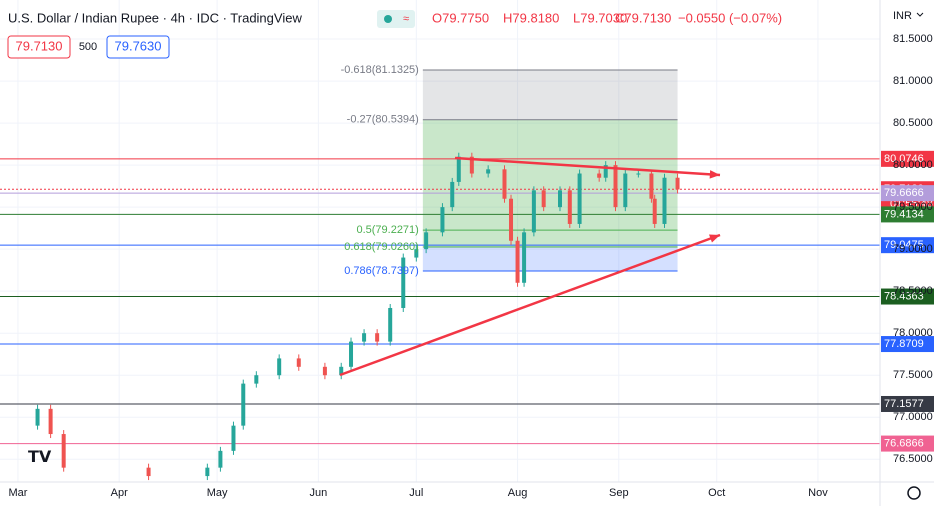 Image resolution: width=934 pixels, height=506 pixels. I want to click on x-tick-label: Sep, so click(619, 493).